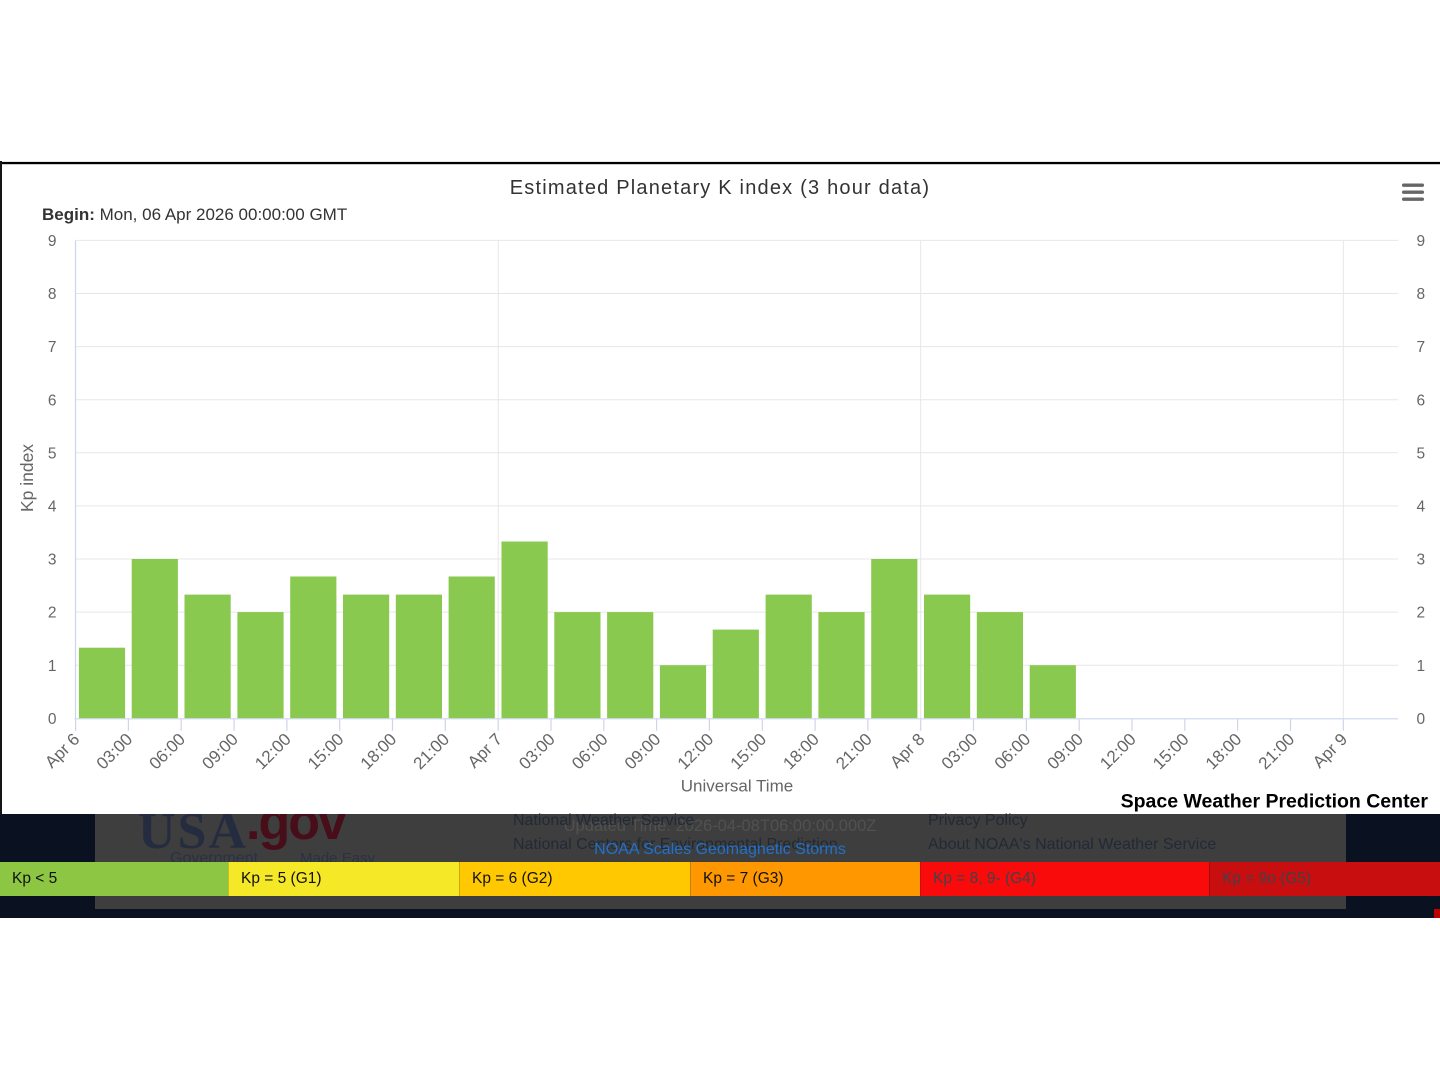 The image size is (1440, 1080). I want to click on svg-text: Apr 8, so click(907, 751).